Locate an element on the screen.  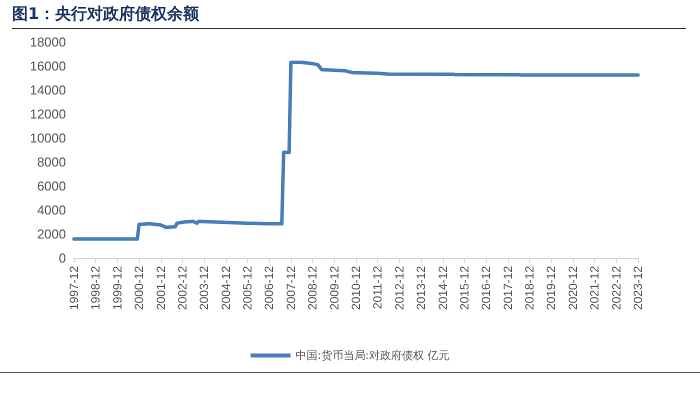
y-tick-label: 2000 is located at coordinates (51, 234).